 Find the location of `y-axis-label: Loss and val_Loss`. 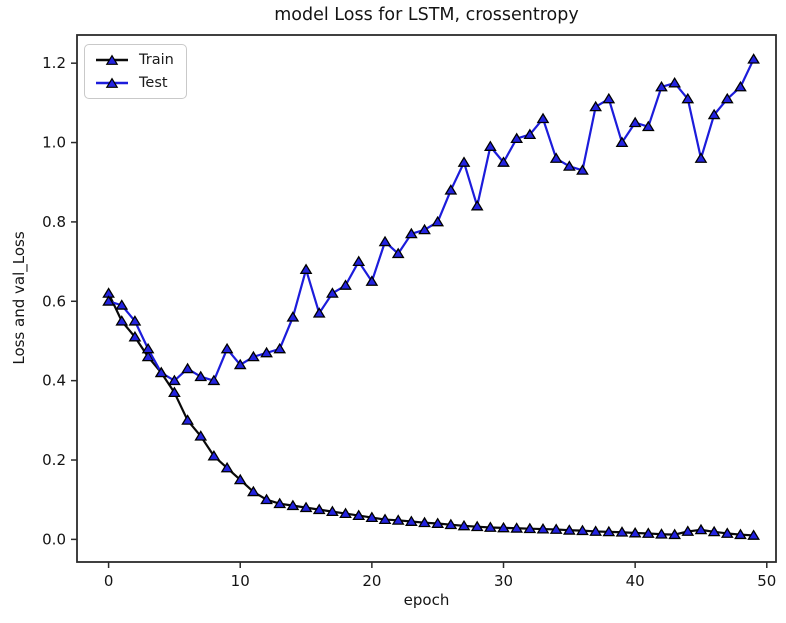

y-axis-label: Loss and val_Loss is located at coordinates (19, 298).